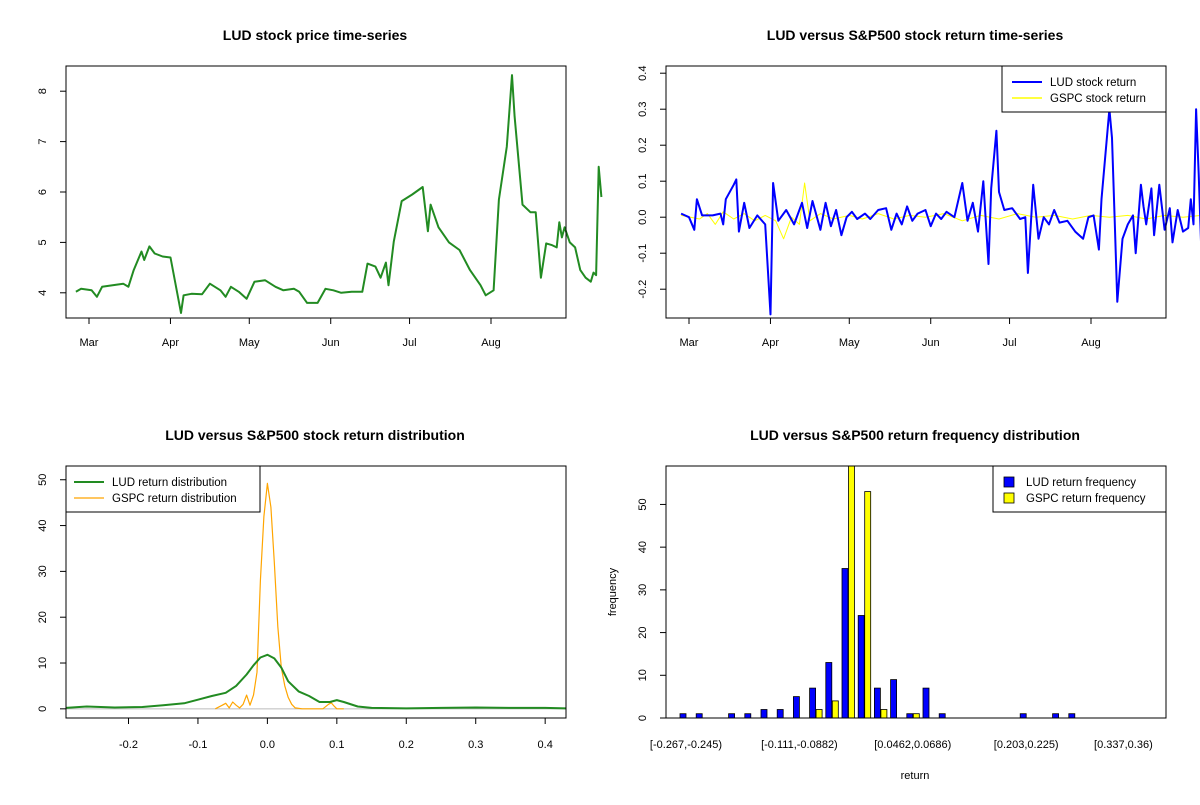 The width and height of the screenshot is (1200, 805). What do you see at coordinates (43, 91) in the screenshot?
I see `y-tick-label: 8` at bounding box center [43, 91].